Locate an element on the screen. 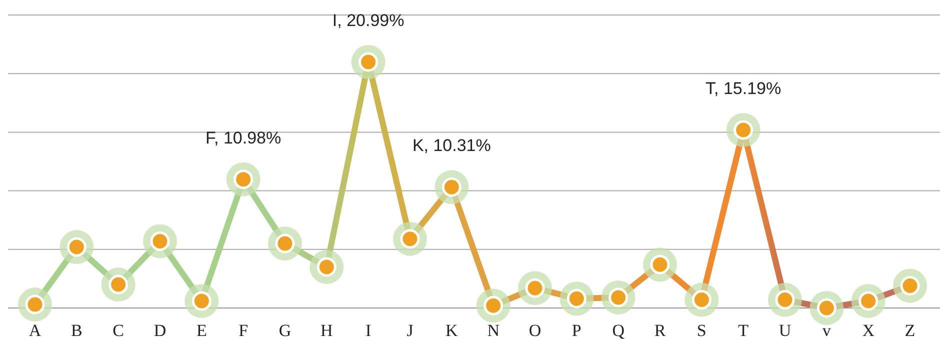 Image resolution: width=945 pixels, height=364 pixels. x-tick-label: H is located at coordinates (326, 330).